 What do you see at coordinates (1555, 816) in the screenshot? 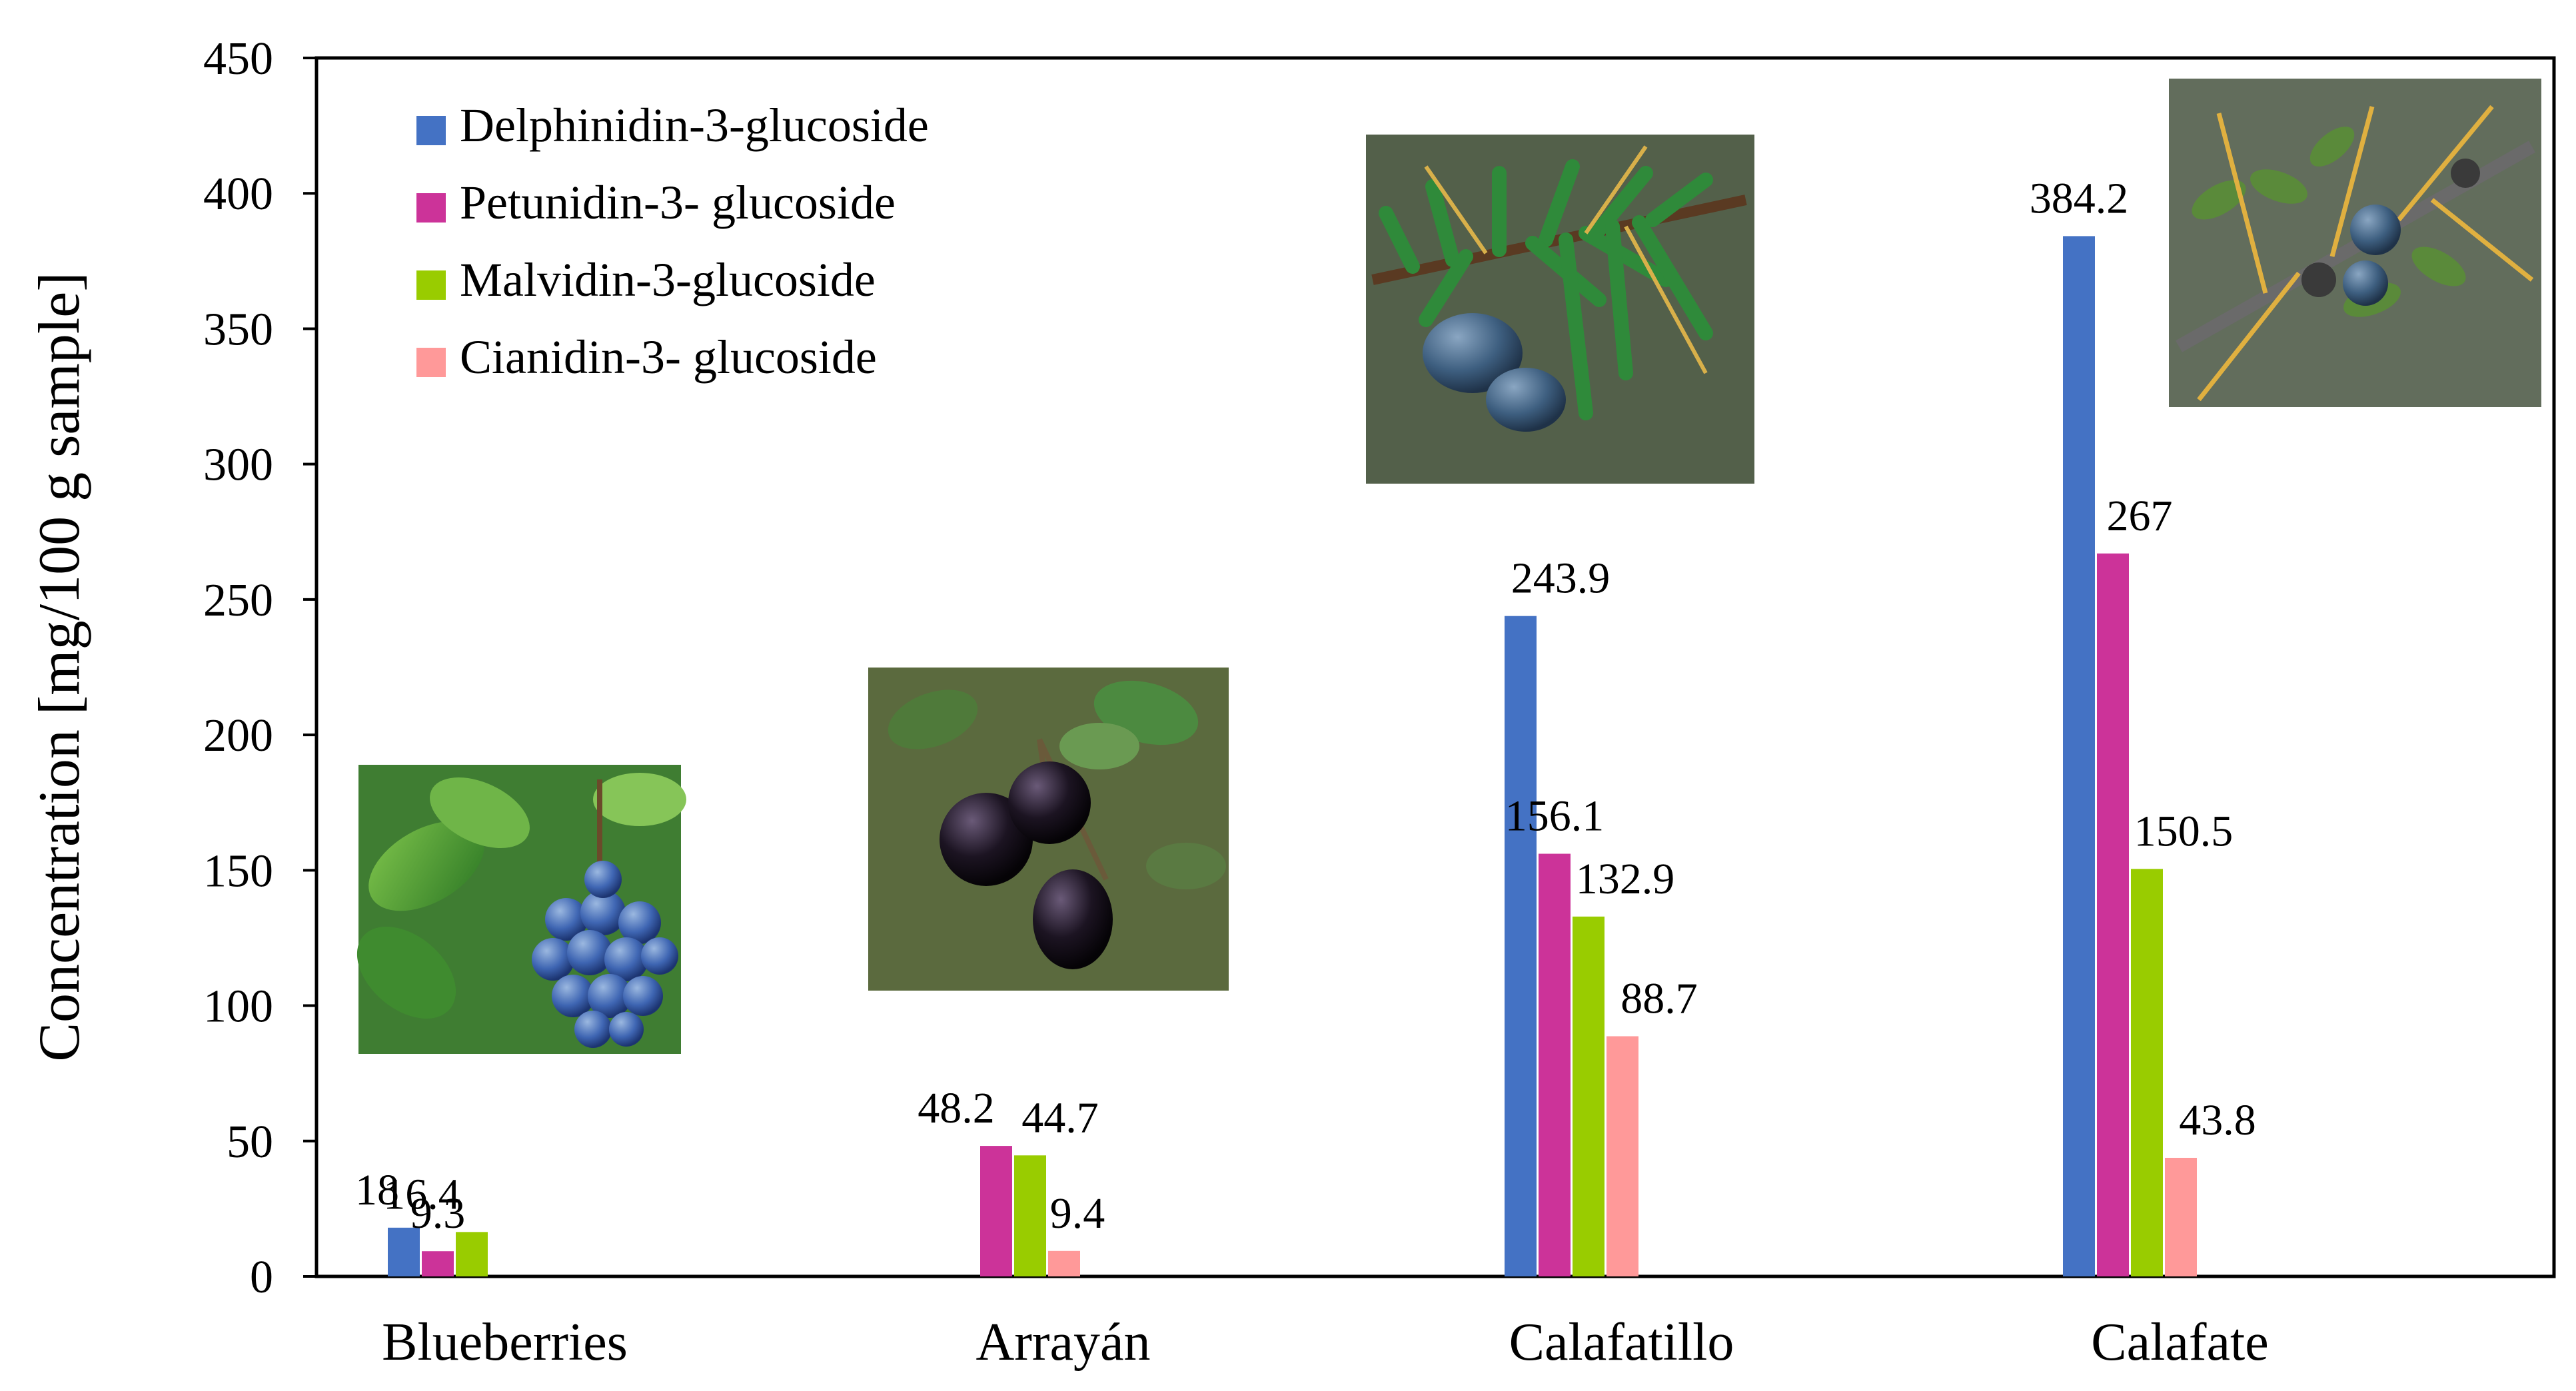
I see `data-label: 156.1` at bounding box center [1555, 816].